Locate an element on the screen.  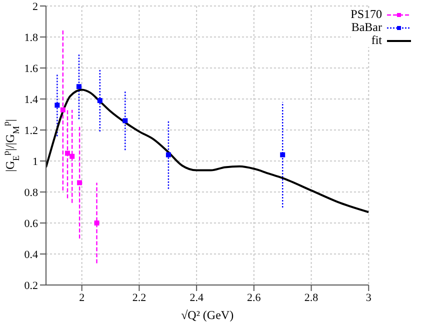
x-tick-label: 2.2 is located at coordinates (139, 298).